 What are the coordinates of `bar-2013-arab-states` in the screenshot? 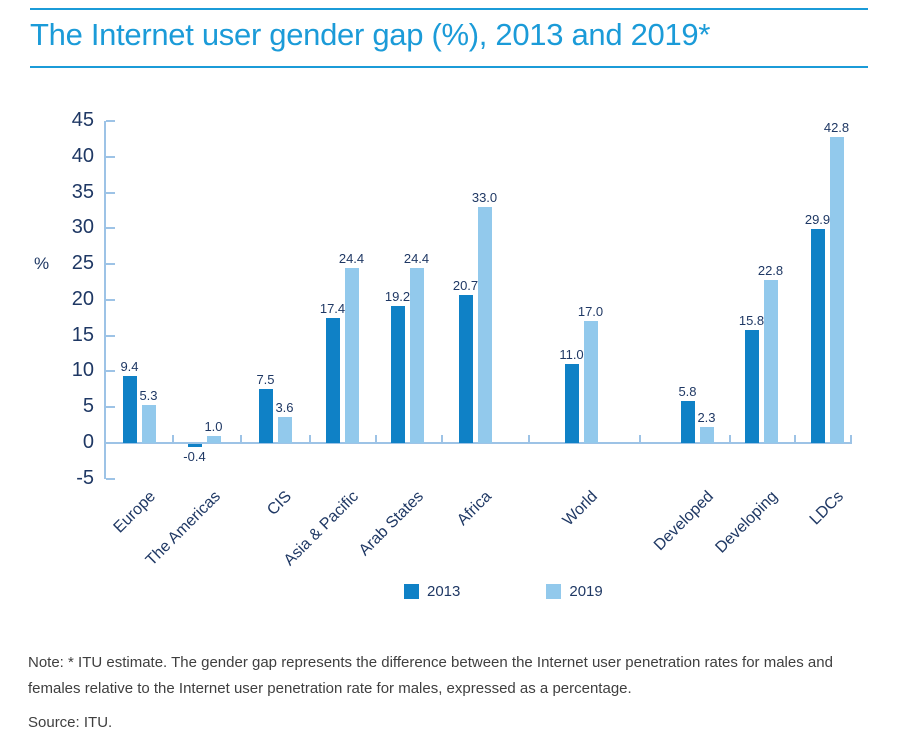 It's located at (397, 374).